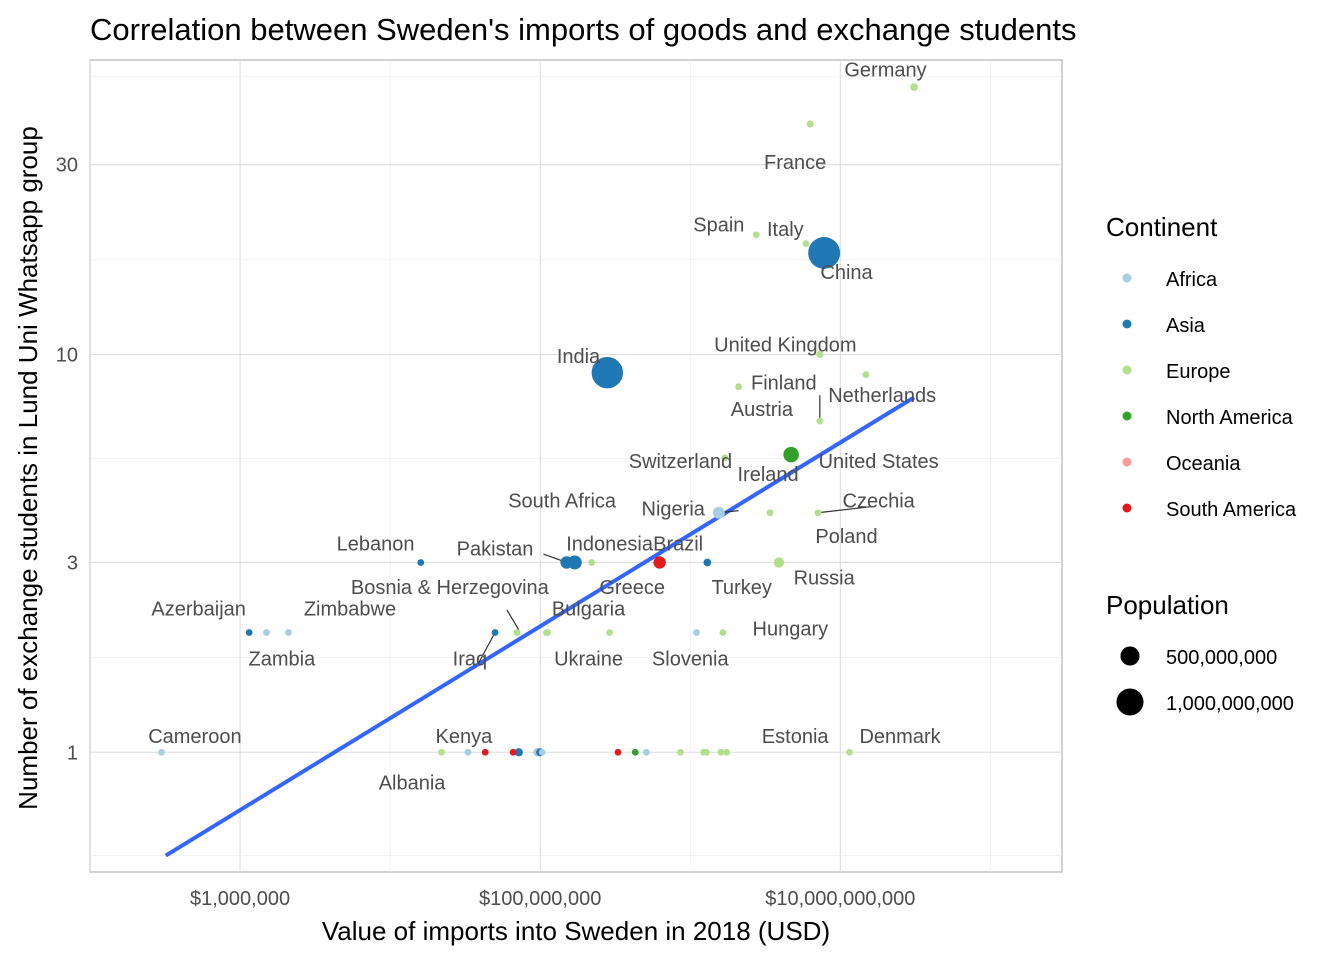 The height and width of the screenshot is (960, 1344). I want to click on point-label: Bulgaria, so click(589, 609).